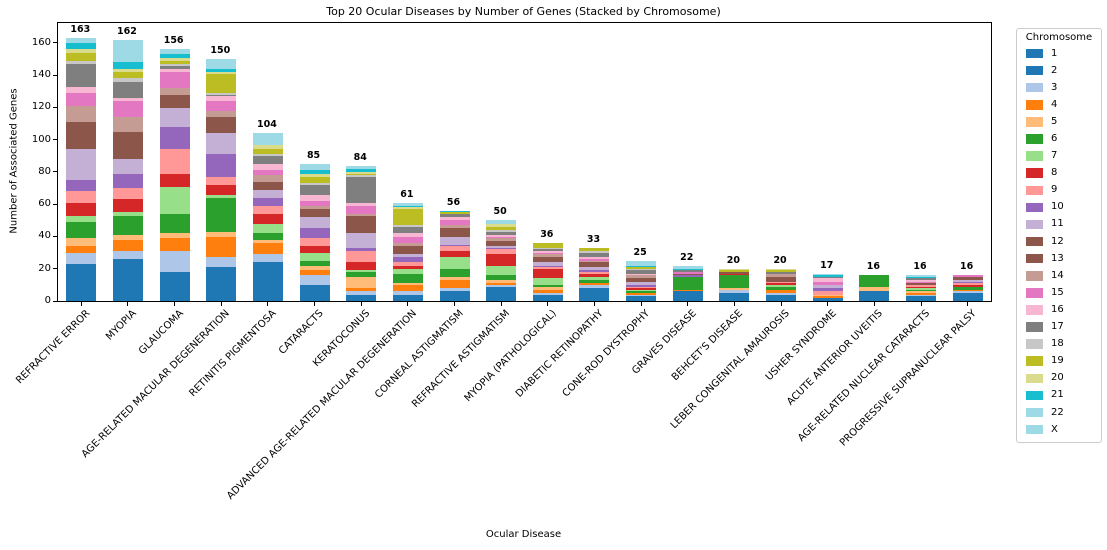 Image resolution: width=1107 pixels, height=550 pixels. I want to click on y-tick-label: 60, so click(44, 204).